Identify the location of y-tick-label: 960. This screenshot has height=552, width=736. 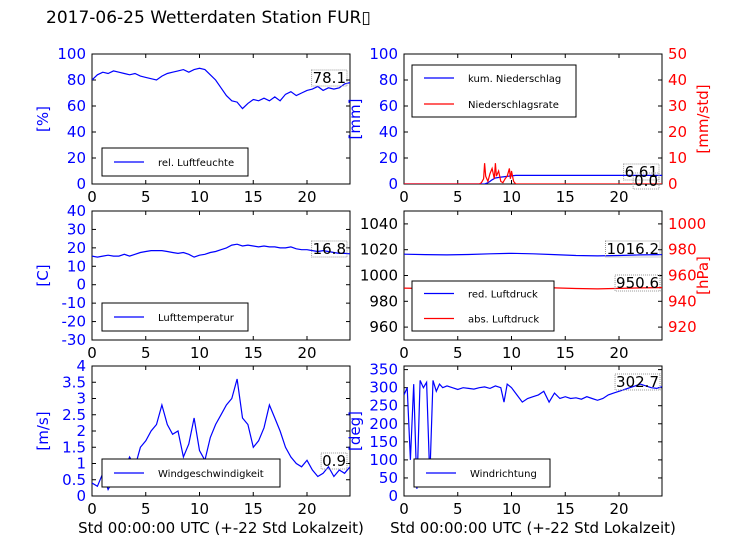
(383, 327).